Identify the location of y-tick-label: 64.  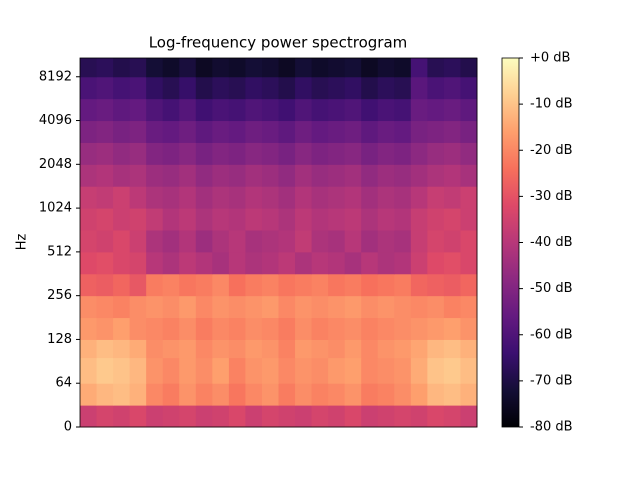
(63, 383).